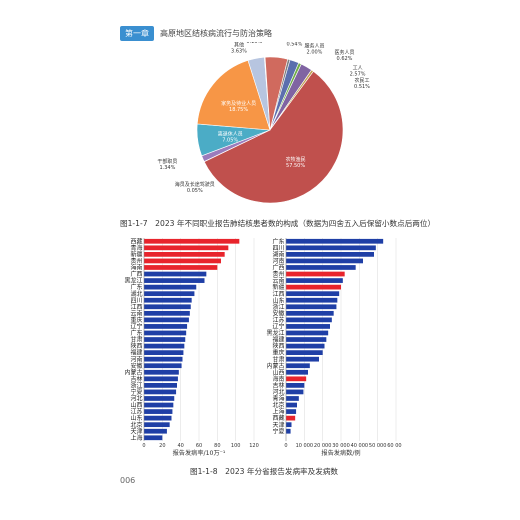  I want to click on pie-label-pct: 0.62%, so click(345, 59).